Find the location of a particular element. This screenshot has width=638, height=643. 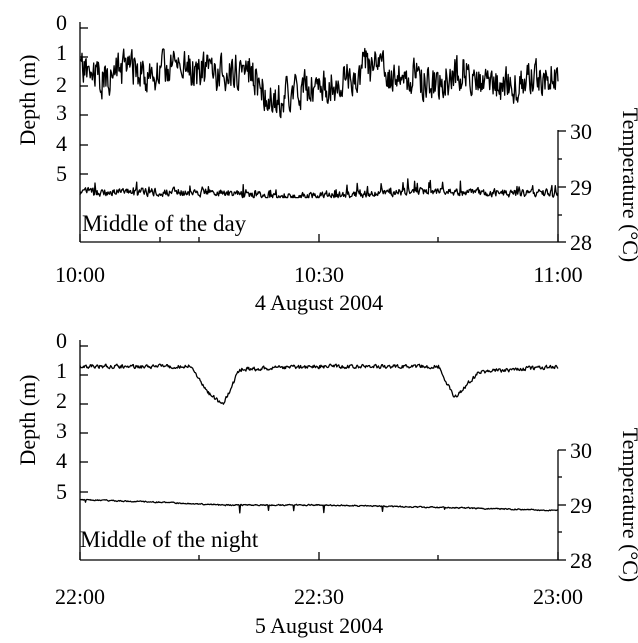

top-temperature-ticks: 30 29 28 is located at coordinates (575, 187).